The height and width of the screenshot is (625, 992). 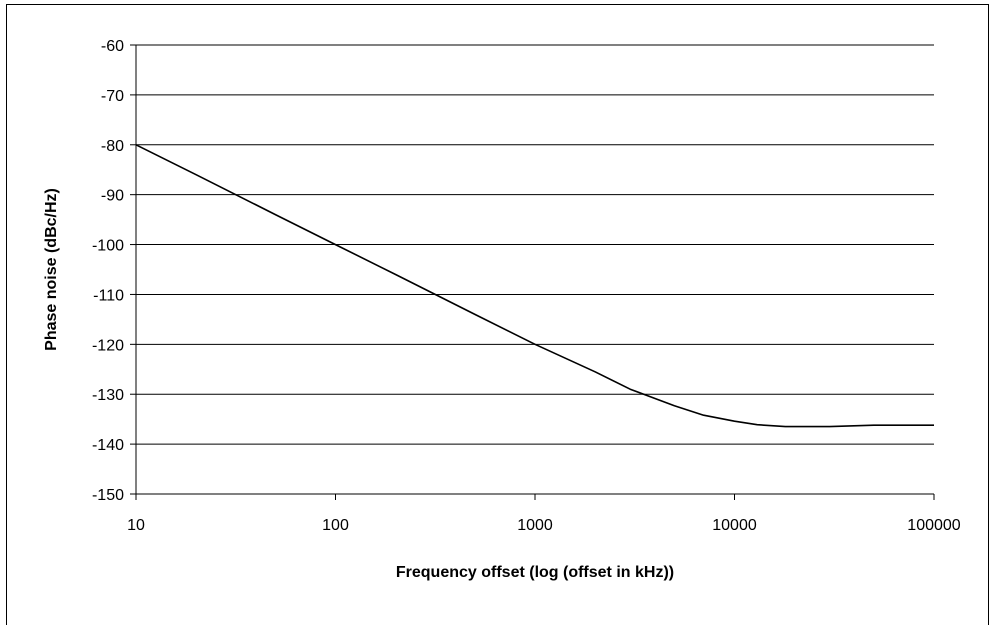 I want to click on y-tick-label: -70, so click(x=112, y=96).